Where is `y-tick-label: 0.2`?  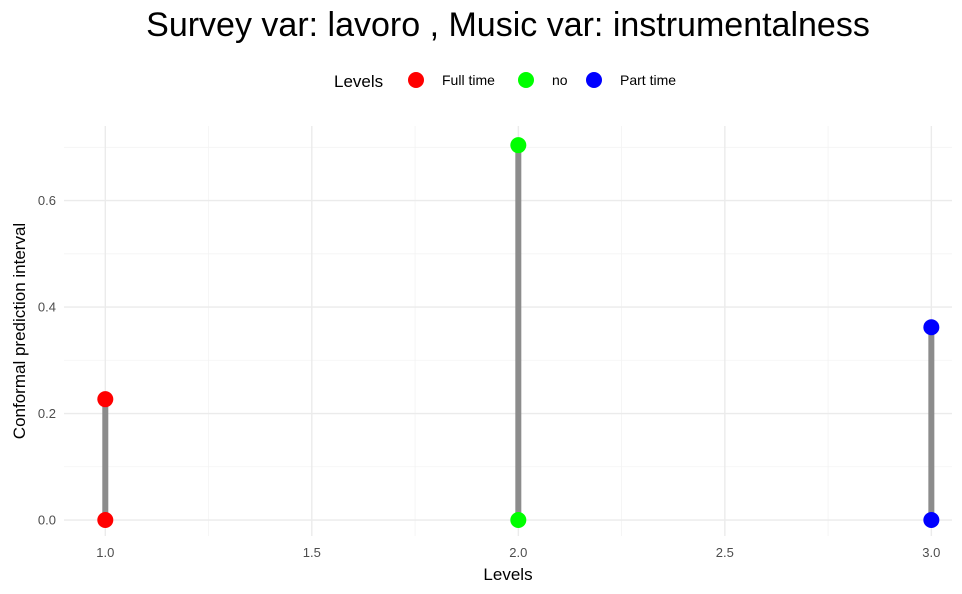 y-tick-label: 0.2 is located at coordinates (47, 413).